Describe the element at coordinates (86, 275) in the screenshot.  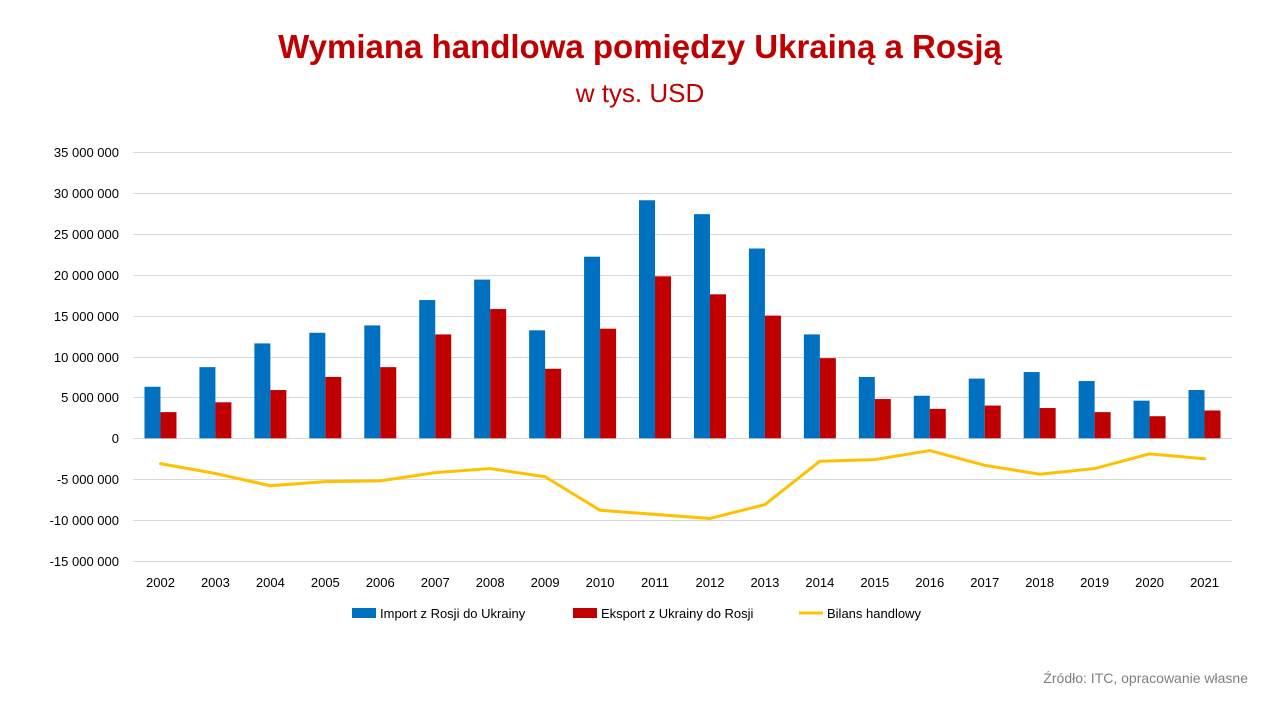
I see `y-tick-label: 20 000 000` at that location.